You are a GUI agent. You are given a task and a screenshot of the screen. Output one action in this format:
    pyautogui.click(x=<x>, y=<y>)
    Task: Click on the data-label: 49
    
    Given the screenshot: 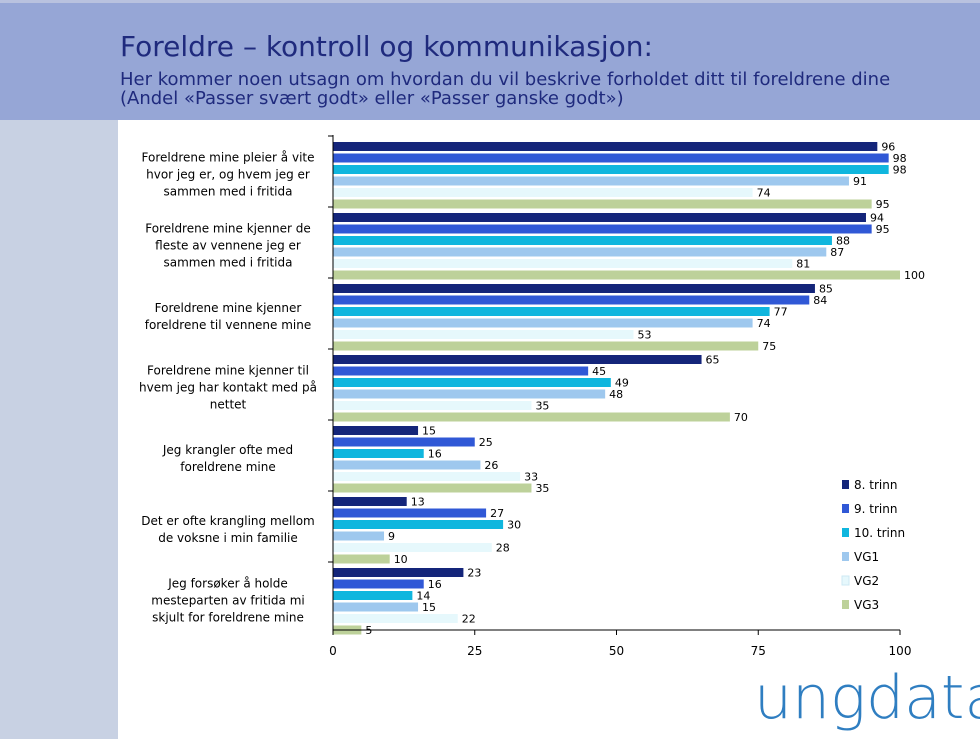 What is the action you would take?
    pyautogui.click(x=622, y=383)
    